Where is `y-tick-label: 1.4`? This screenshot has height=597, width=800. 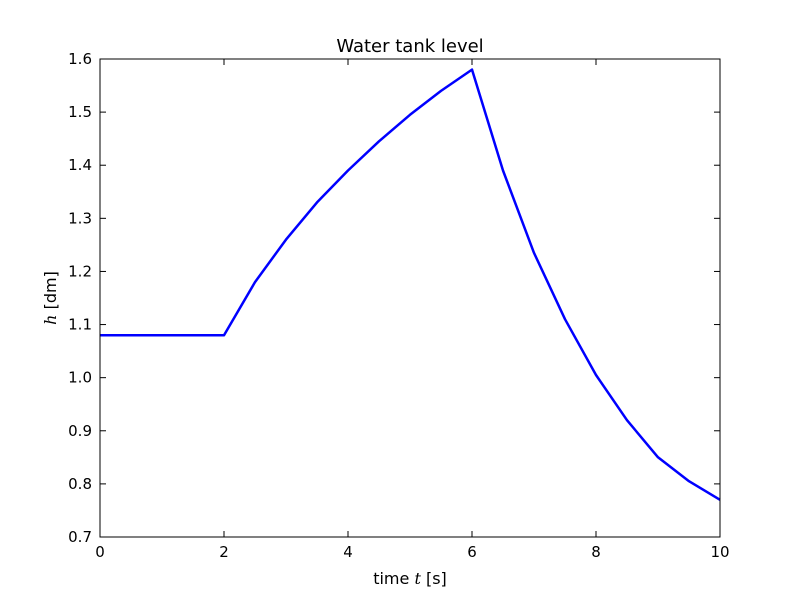 y-tick-label: 1.4 is located at coordinates (80, 165).